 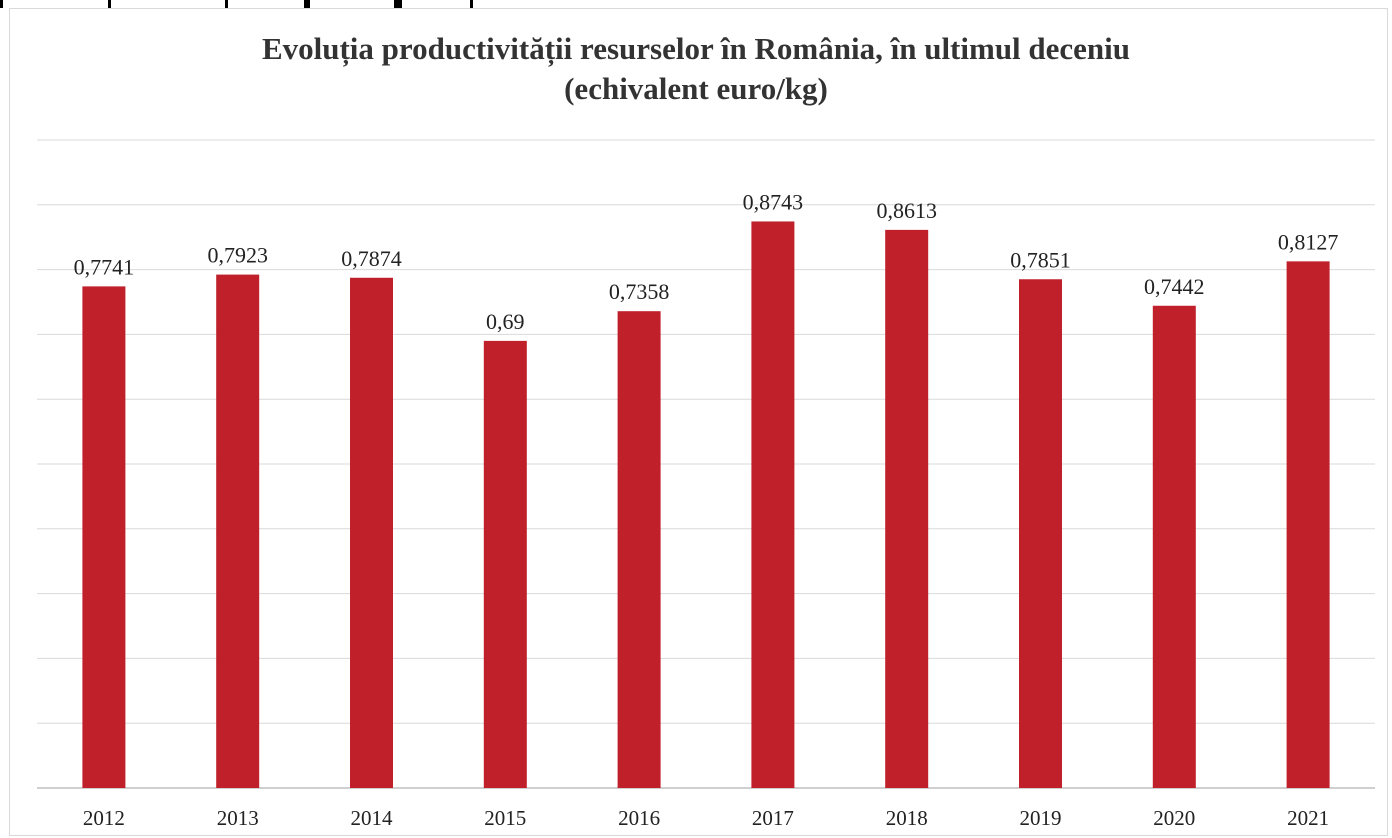 I want to click on bar-2014, so click(x=371, y=532).